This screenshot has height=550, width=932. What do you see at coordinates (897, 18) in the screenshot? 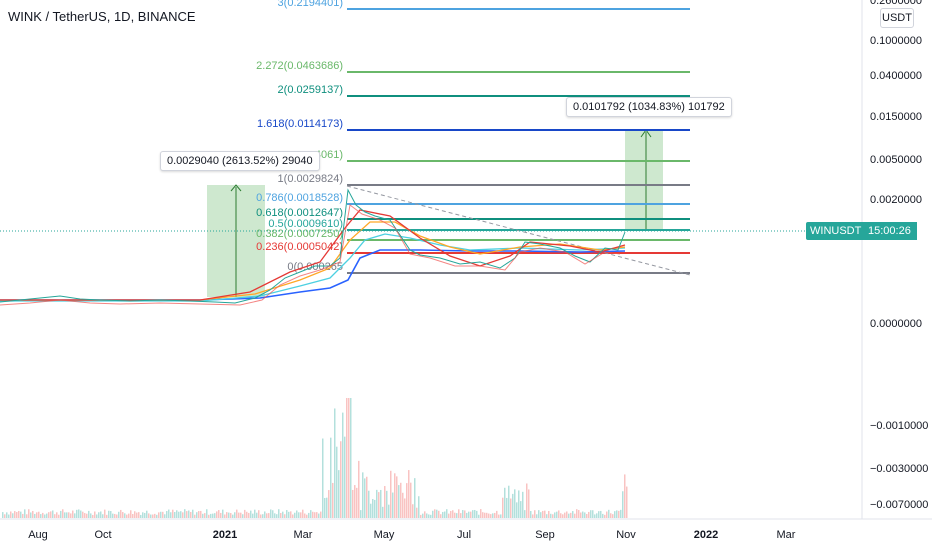
I see `unit-selector: USDT` at bounding box center [897, 18].